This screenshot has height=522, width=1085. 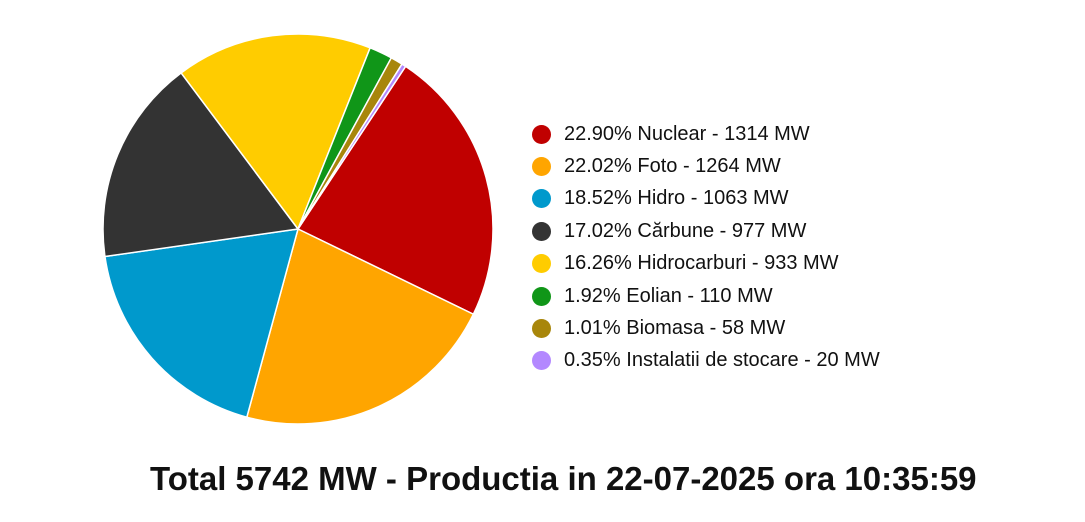 What do you see at coordinates (675, 328) in the screenshot?
I see `legend-label: 1.01% Biomasa - 58 MW` at bounding box center [675, 328].